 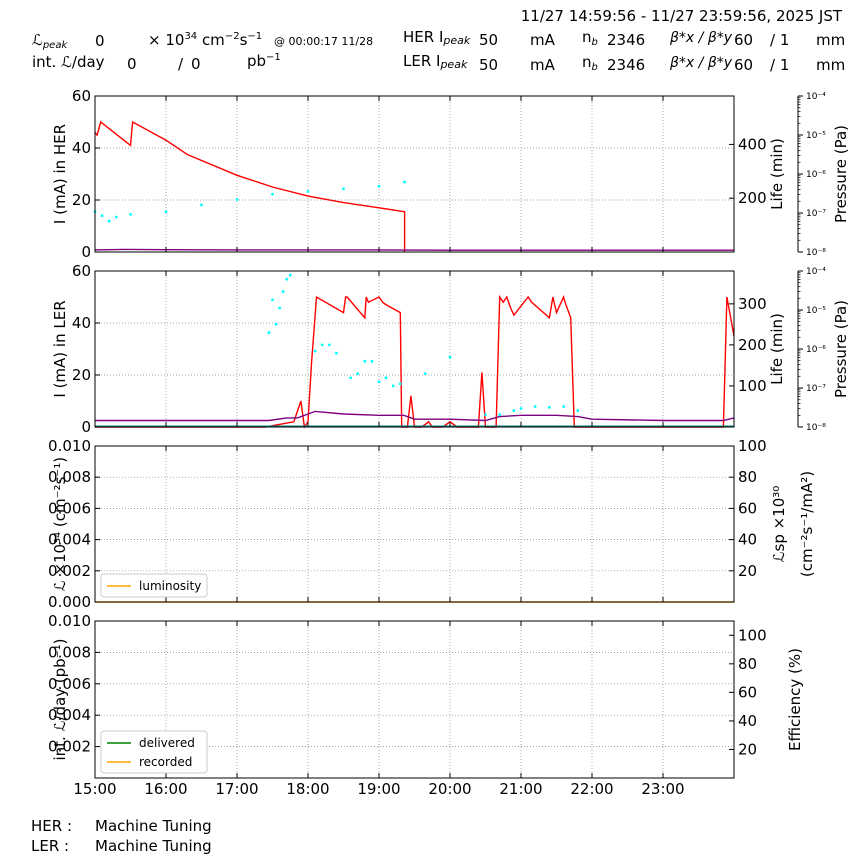 I want to click on right-tick-label: 20, so click(x=747, y=571).